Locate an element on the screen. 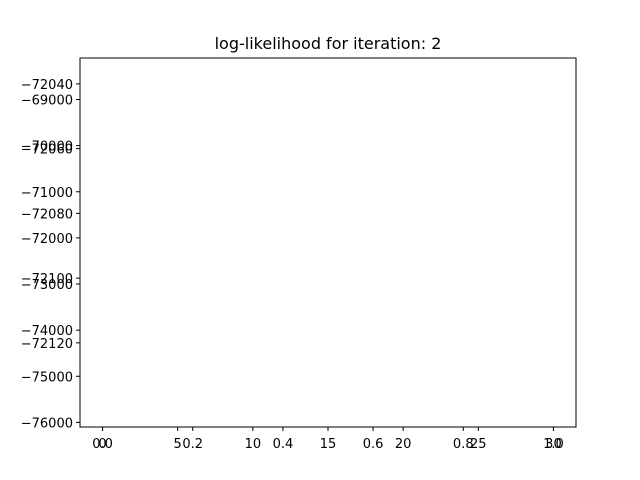 The height and width of the screenshot is (480, 640). y-tick-label: −72060 is located at coordinates (47, 150).